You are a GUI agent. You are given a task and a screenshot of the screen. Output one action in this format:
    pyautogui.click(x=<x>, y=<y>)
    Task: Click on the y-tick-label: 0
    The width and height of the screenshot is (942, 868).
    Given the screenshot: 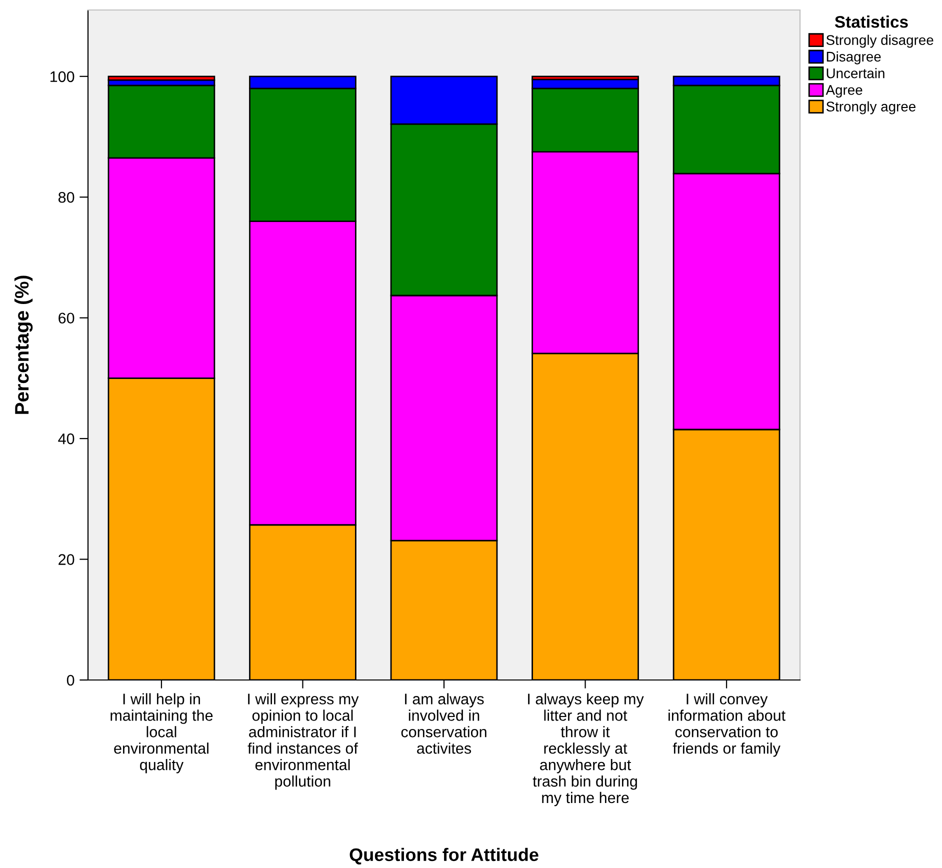 What is the action you would take?
    pyautogui.click(x=70, y=680)
    